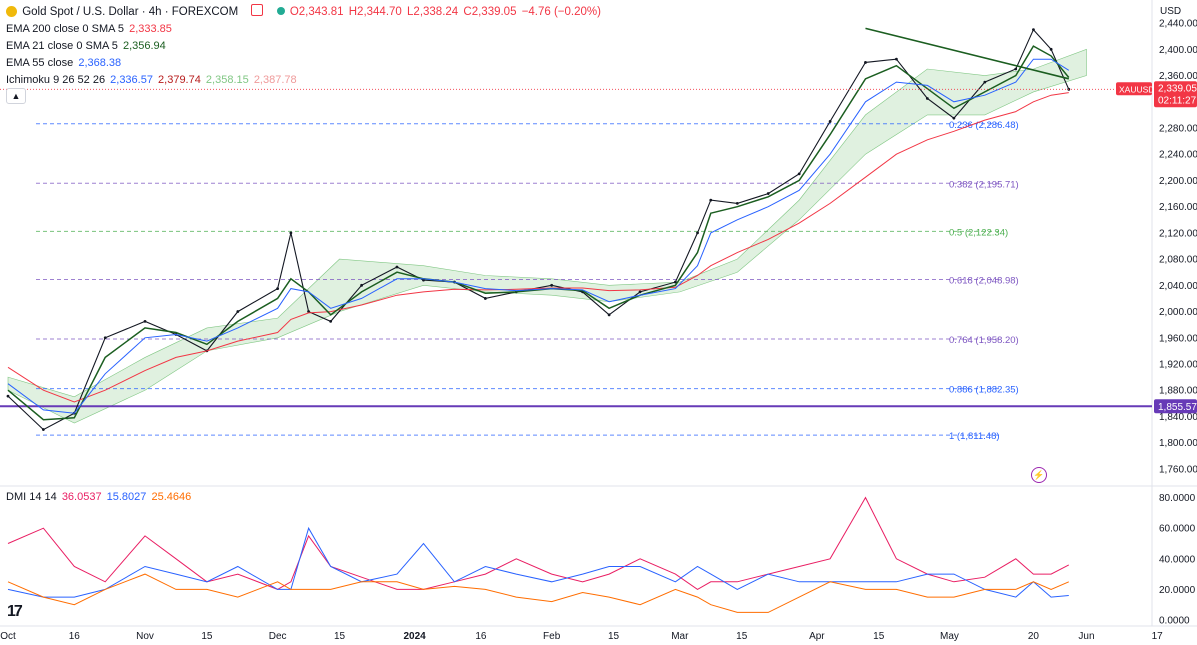  What do you see at coordinates (1178, 155) in the screenshot?
I see `price-tick-label: 2,240.00` at bounding box center [1178, 155].